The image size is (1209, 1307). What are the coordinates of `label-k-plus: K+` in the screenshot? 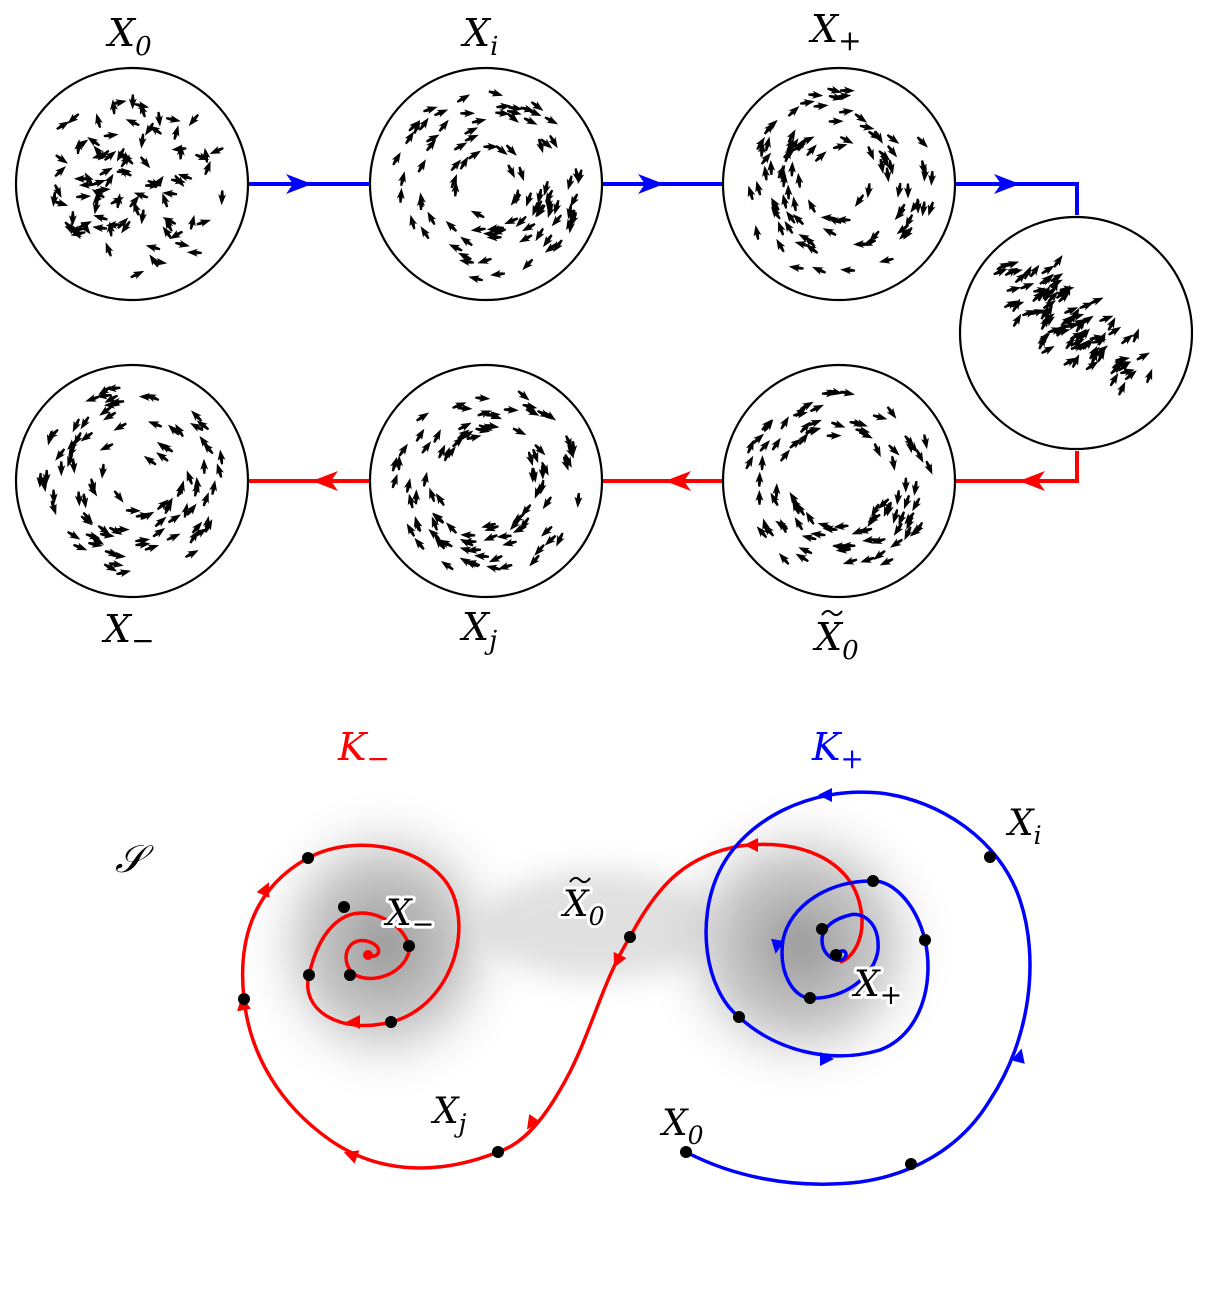 It's located at (837, 750).